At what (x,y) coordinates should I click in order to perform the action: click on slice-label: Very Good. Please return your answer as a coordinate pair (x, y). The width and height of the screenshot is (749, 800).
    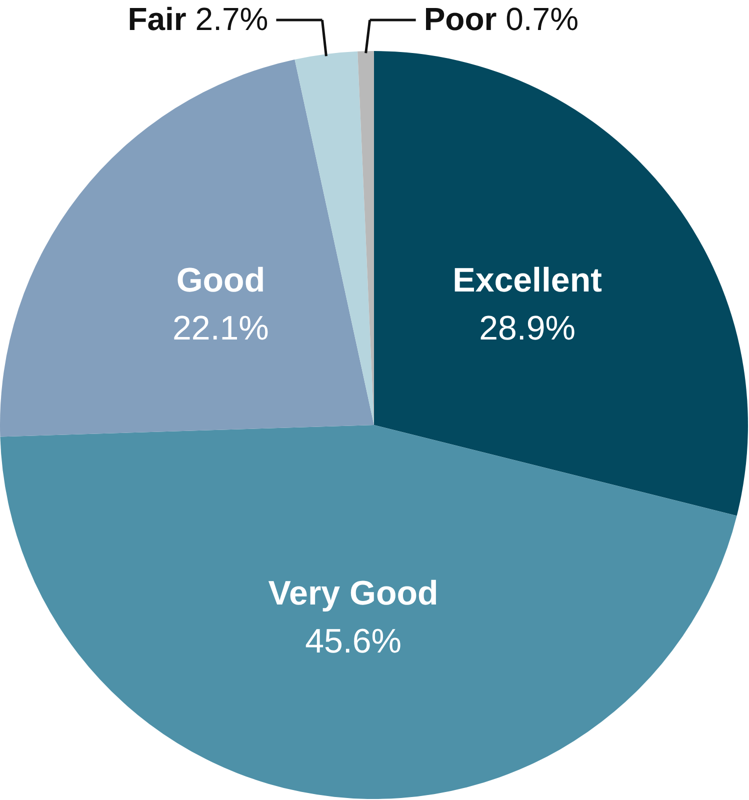
    Looking at the image, I should click on (353, 593).